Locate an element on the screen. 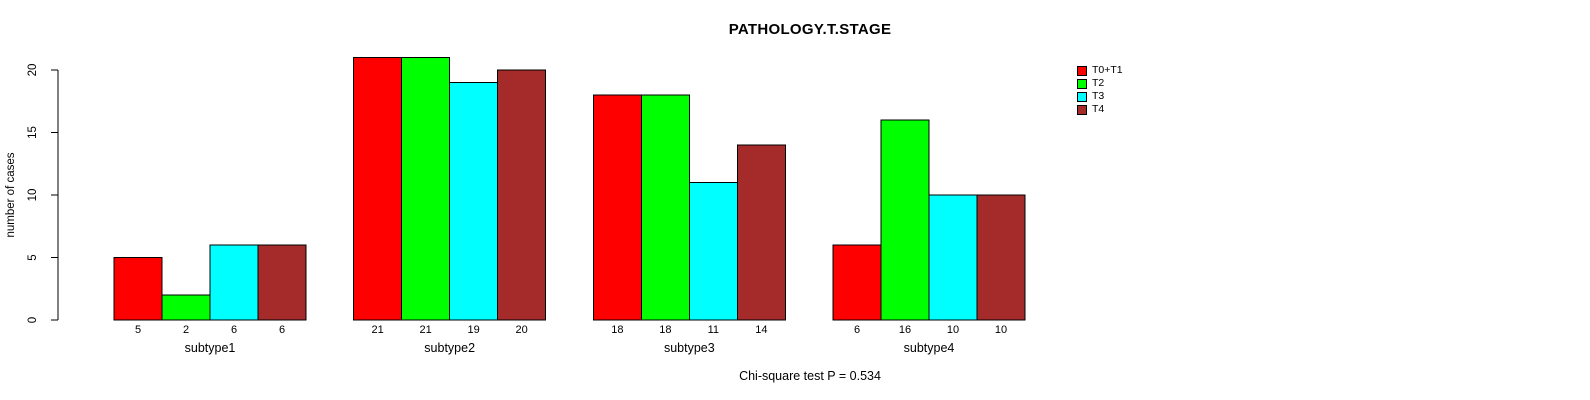 The height and width of the screenshot is (400, 1590). legend-label: T3 is located at coordinates (1098, 96).